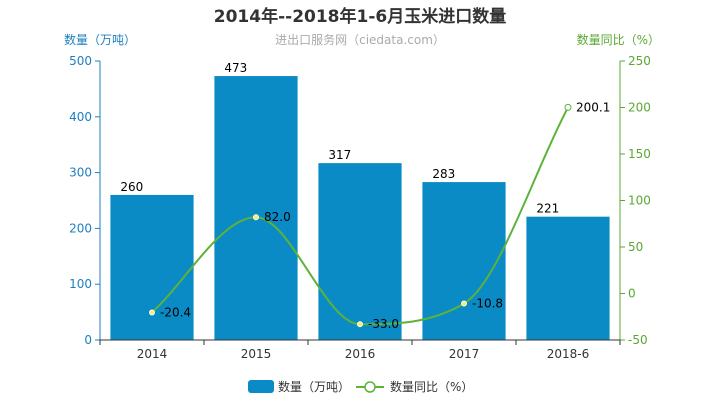 The width and height of the screenshot is (720, 400). Describe the element at coordinates (547, 209) in the screenshot. I see `bar-value-label: 221` at that location.